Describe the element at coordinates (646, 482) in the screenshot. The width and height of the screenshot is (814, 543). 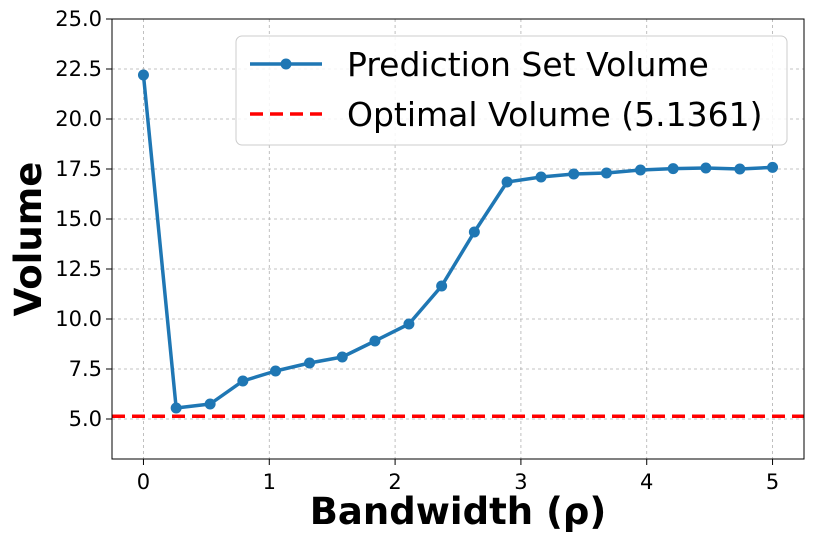
I see `x-tick-label: 4` at that location.